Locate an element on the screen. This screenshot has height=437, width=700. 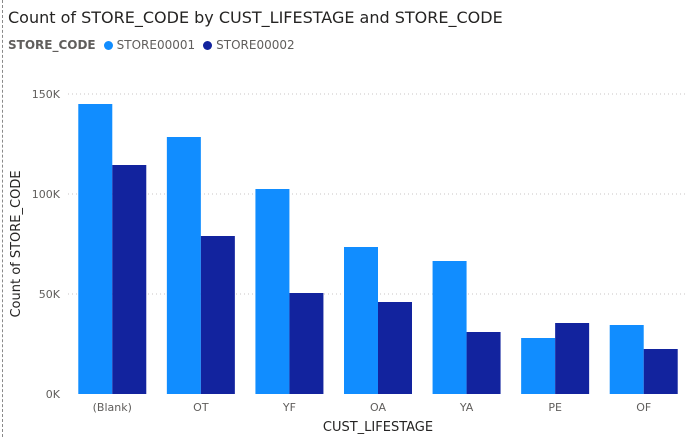
bar-store00002-of is located at coordinates (660, 371).